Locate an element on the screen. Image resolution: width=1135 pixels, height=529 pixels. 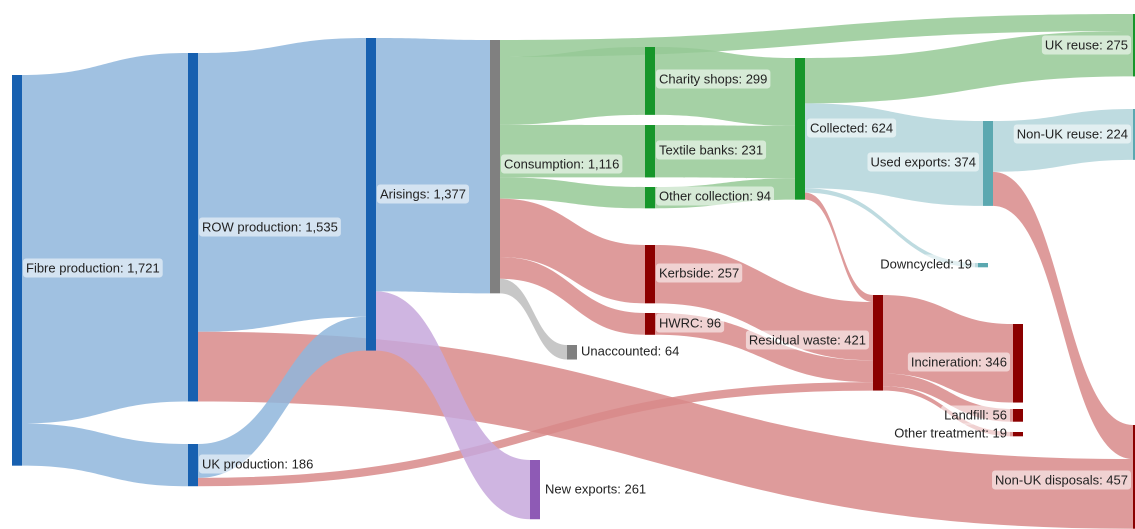
node-label: Other treatment: 19 is located at coordinates (950, 432).